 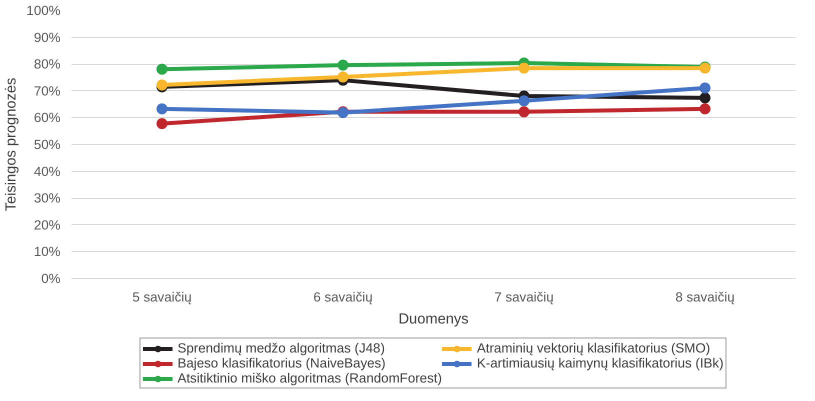 I want to click on legend-label: Atsitiktinio miško algoritmas (RandomForest), so click(x=309, y=378).